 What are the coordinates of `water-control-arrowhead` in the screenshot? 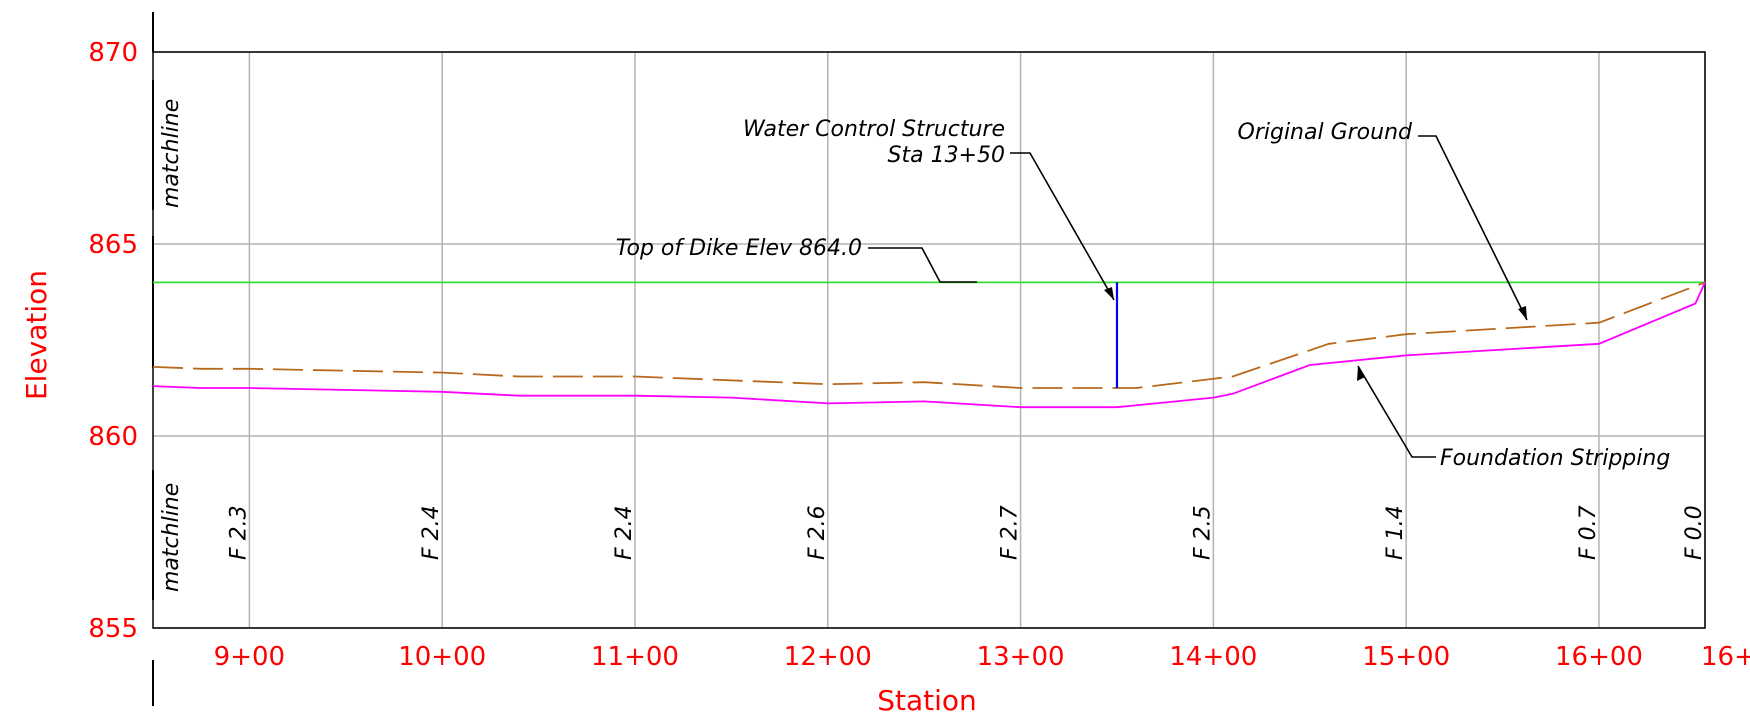 It's located at (1109, 293).